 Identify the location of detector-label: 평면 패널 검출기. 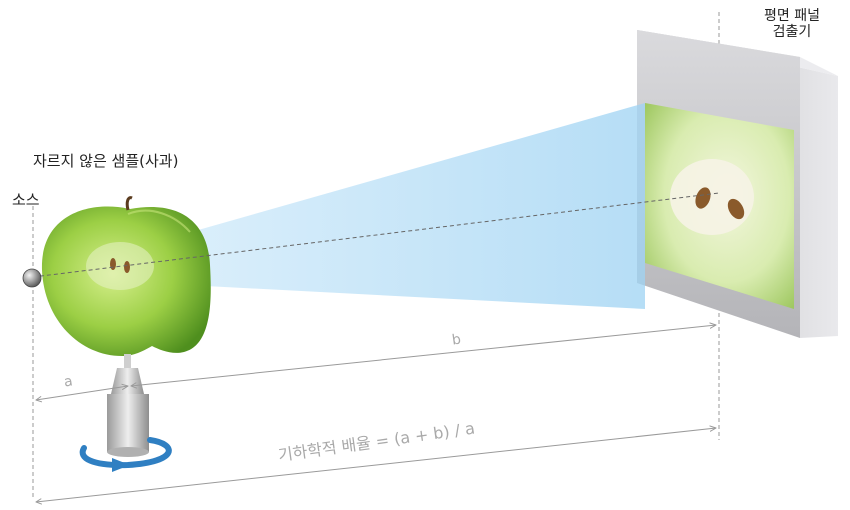
(792, 24).